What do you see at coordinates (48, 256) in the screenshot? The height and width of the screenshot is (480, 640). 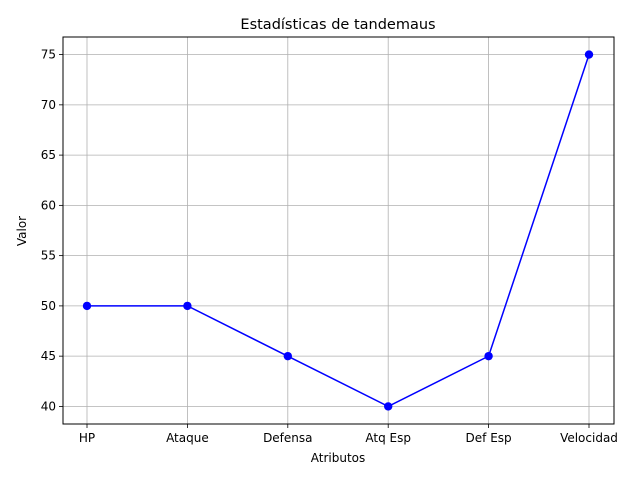 I see `y-tick-label: 55` at bounding box center [48, 256].